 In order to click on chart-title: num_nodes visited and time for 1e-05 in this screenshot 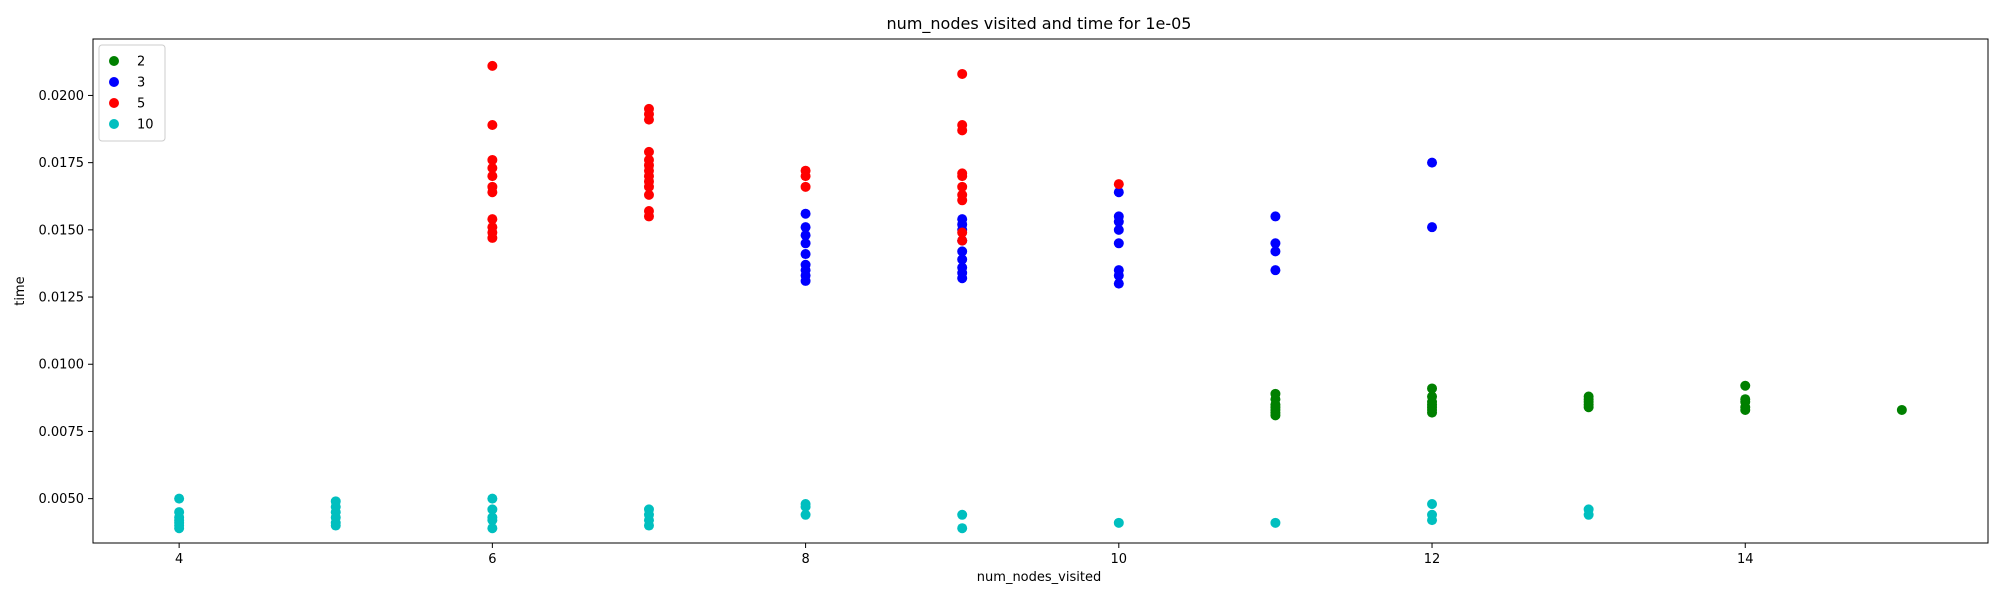, I will do `click(1039, 24)`.